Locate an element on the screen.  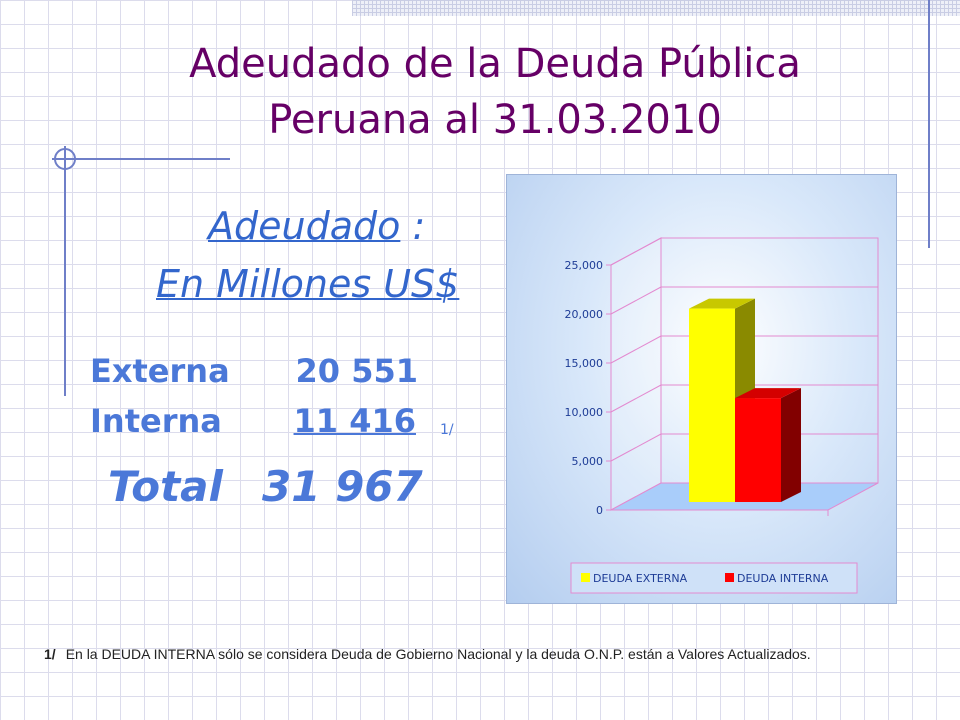
y-tick-label: 5,000 is located at coordinates (588, 461).